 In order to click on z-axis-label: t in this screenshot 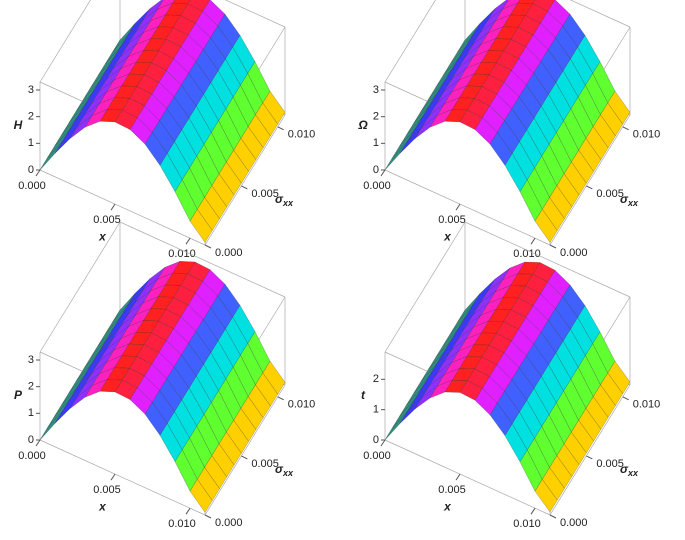, I will do `click(363, 395)`.